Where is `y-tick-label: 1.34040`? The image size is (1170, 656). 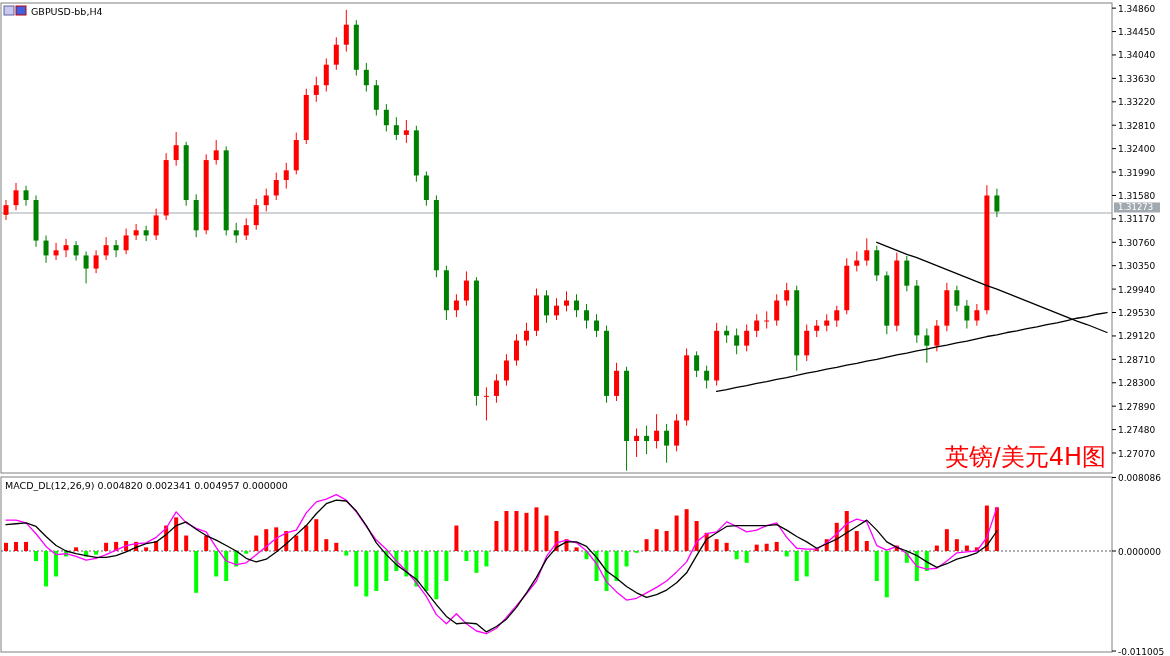 y-tick-label: 1.34040 is located at coordinates (1137, 55).